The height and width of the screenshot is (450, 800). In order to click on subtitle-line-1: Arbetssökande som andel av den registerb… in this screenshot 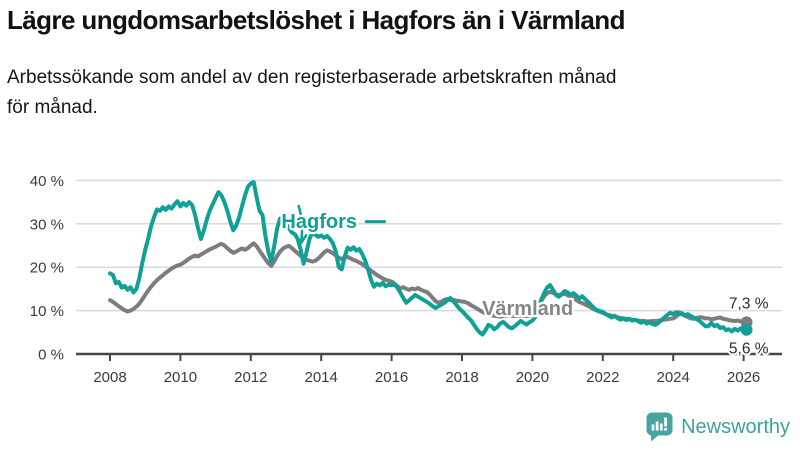, I will do `click(312, 77)`.